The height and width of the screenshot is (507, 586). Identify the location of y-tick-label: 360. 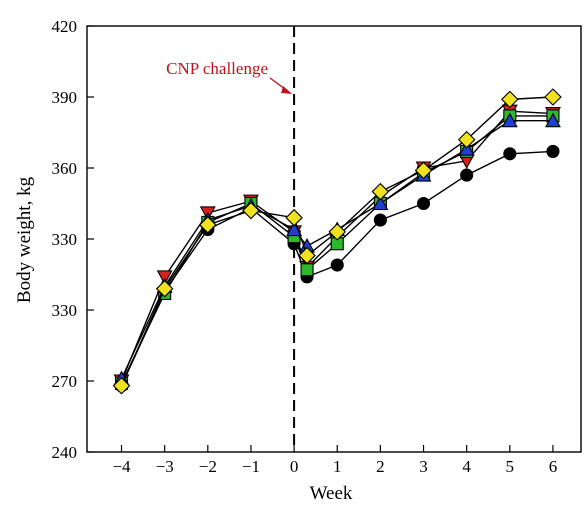
(65, 168).